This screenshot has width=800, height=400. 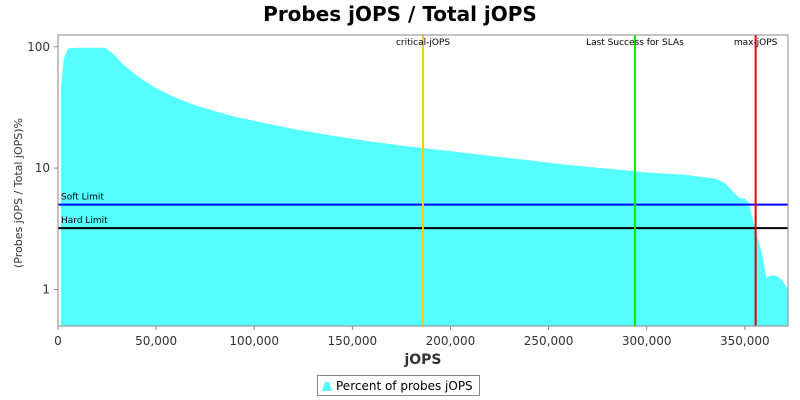 What do you see at coordinates (451, 341) in the screenshot?
I see `x-tick-label: 200,000` at bounding box center [451, 341].